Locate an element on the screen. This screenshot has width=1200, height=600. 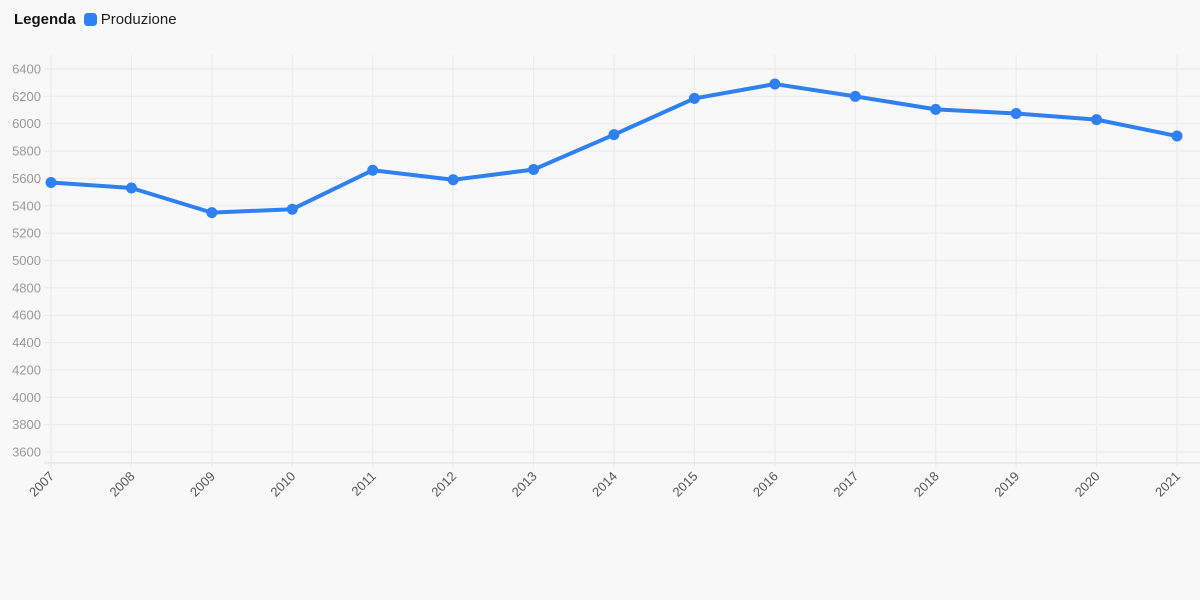
x-tick-label-2020: 2020 is located at coordinates (1087, 484).